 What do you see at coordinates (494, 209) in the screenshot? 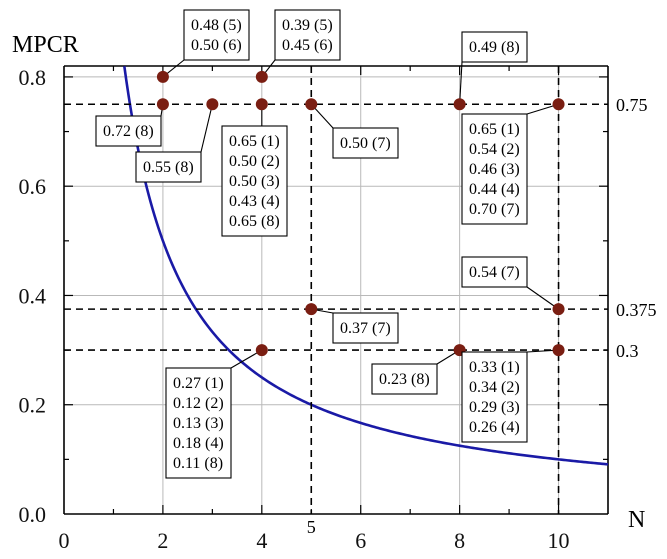
I see `annotation-text: 0.70 (7)` at bounding box center [494, 209].